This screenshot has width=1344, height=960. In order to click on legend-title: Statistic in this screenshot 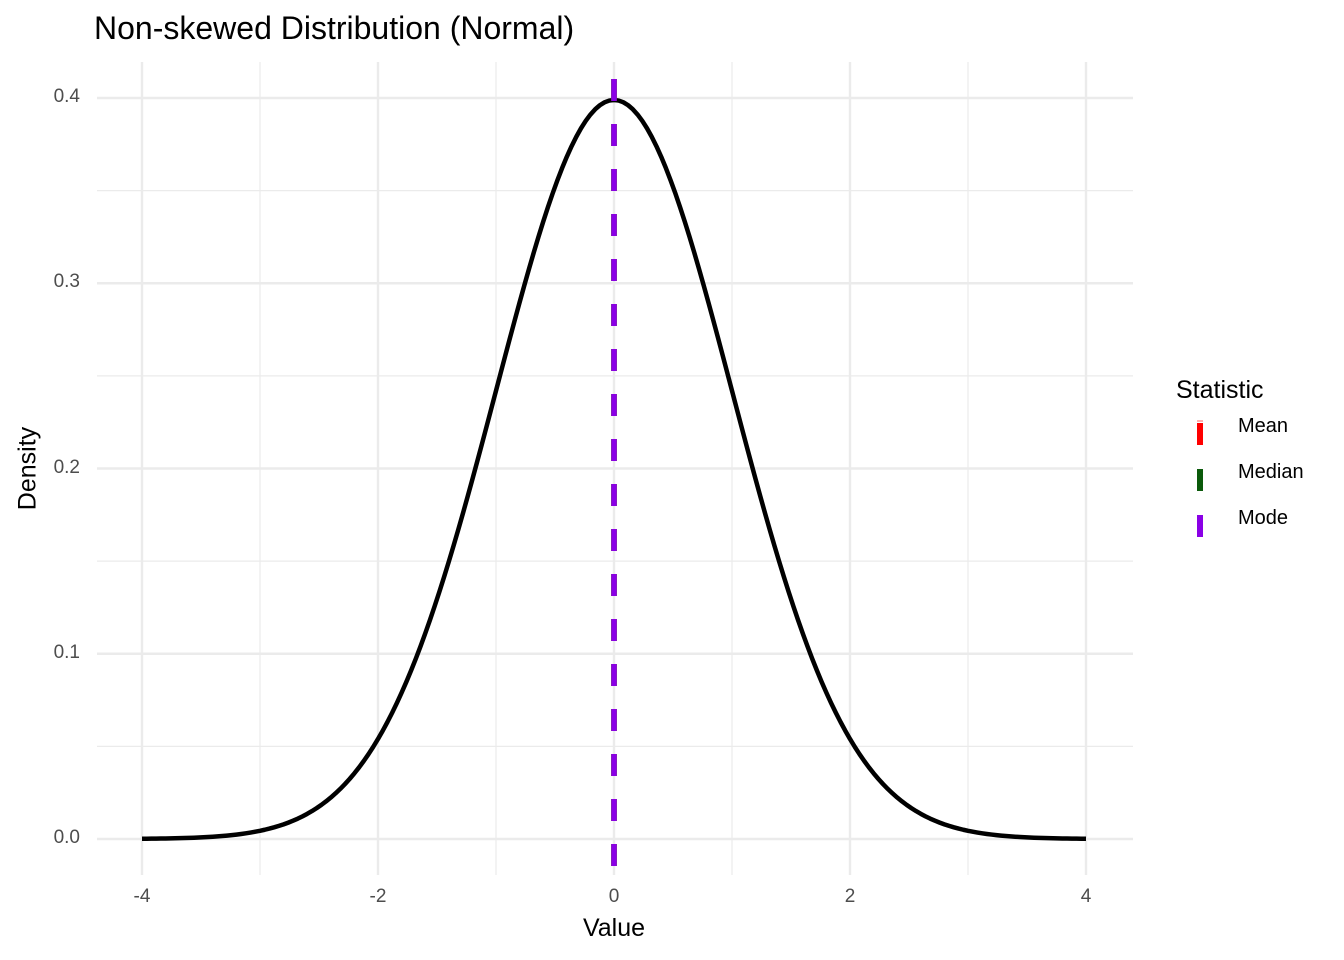, I will do `click(1220, 390)`.